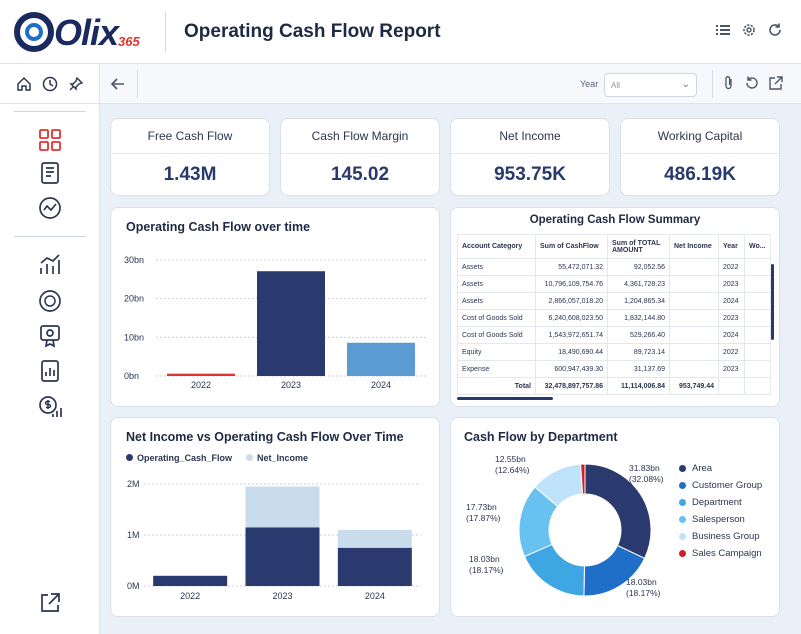 This screenshot has width=801, height=634. I want to click on column-header: Net Income, so click(694, 246).